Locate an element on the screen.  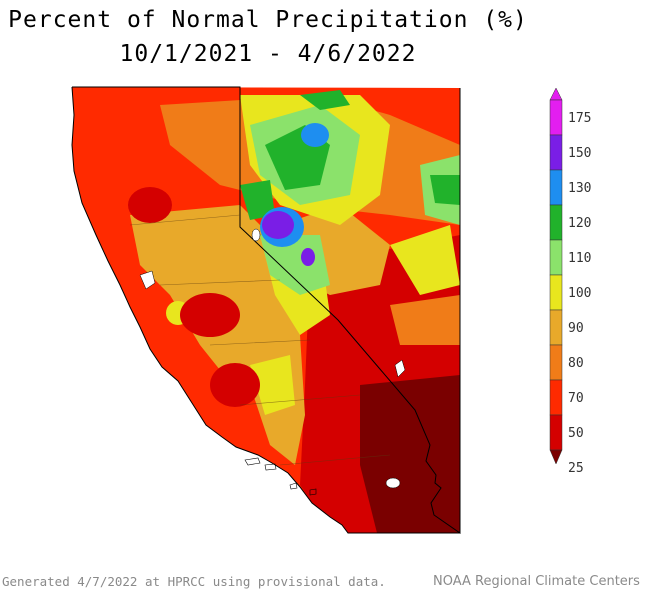
channel-islands is located at coordinates (280, 476).